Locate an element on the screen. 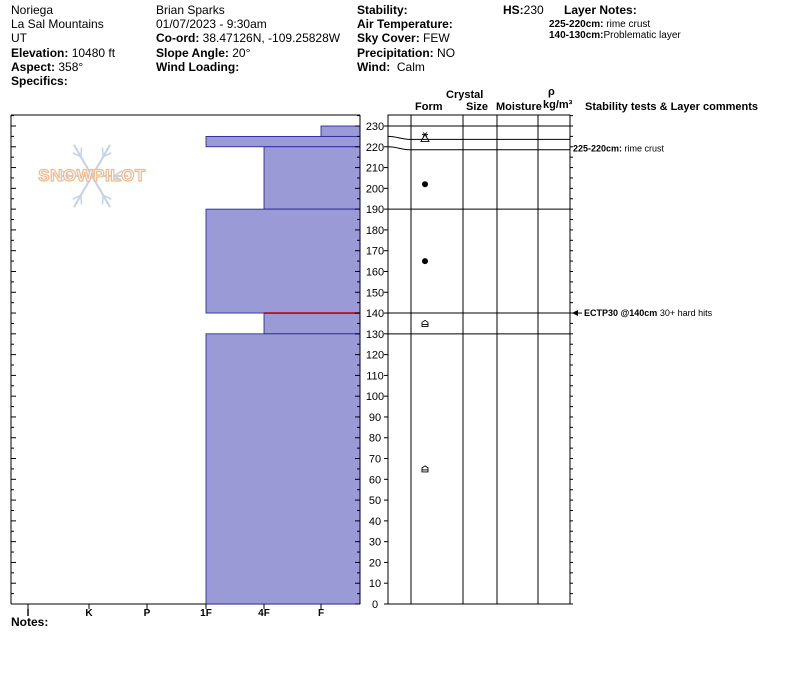 Image resolution: width=800 pixels, height=676 pixels. datetime: 01/07/2023 - 9:30am is located at coordinates (211, 24).